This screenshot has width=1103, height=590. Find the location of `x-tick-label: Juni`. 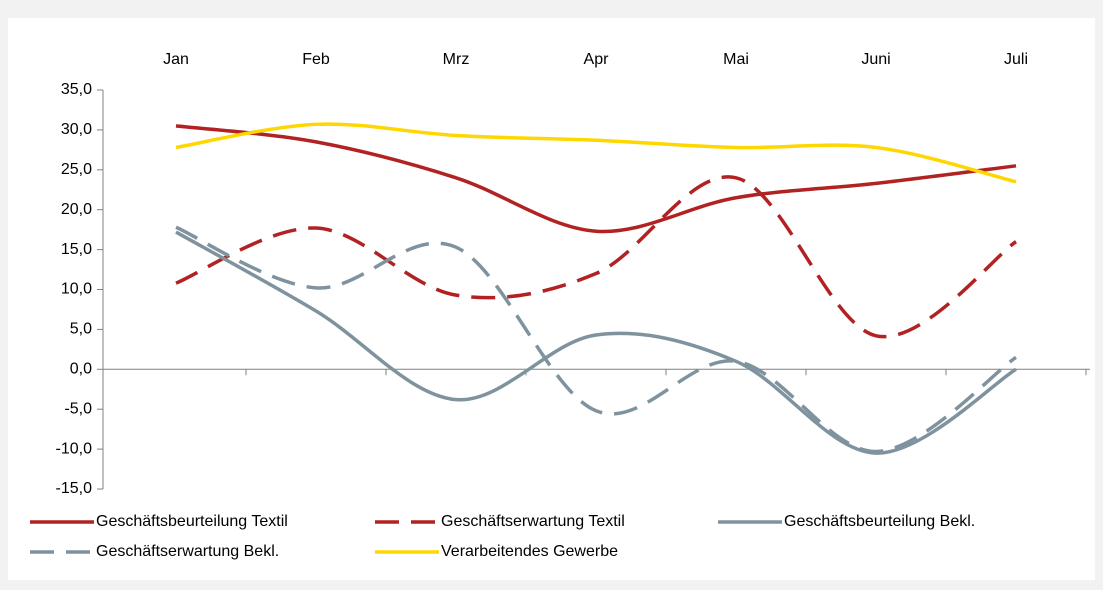

x-tick-label: Juni is located at coordinates (875, 59).